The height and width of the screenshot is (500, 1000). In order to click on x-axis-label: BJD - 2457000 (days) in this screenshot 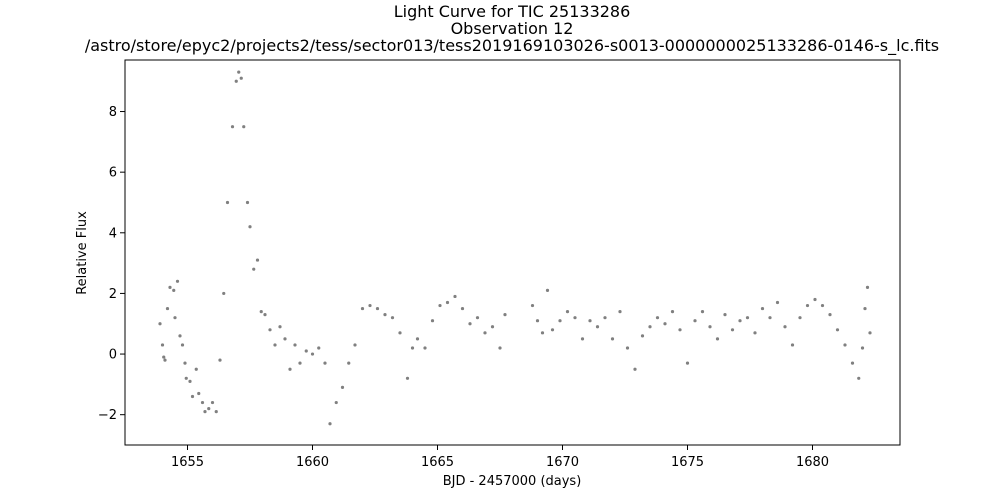, I will do `click(512, 481)`.